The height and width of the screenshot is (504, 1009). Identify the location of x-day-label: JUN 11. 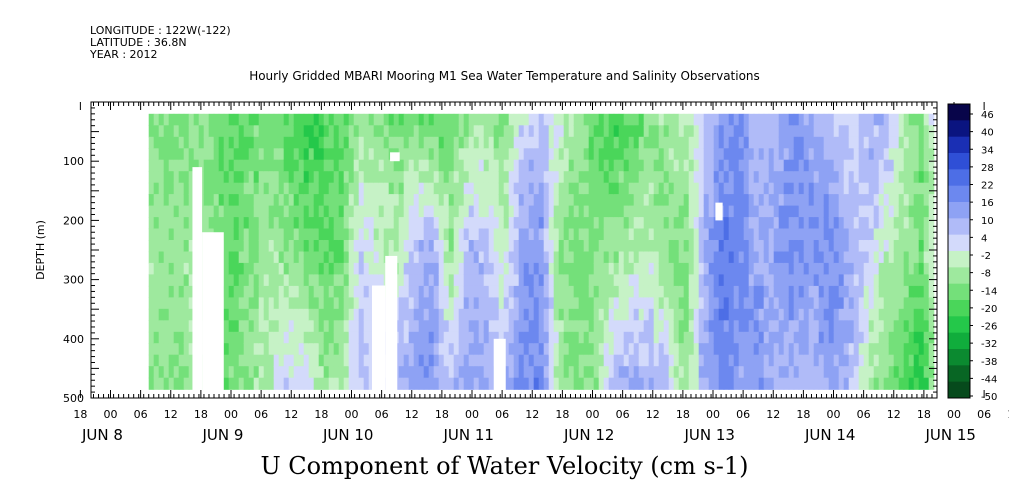
(468, 435).